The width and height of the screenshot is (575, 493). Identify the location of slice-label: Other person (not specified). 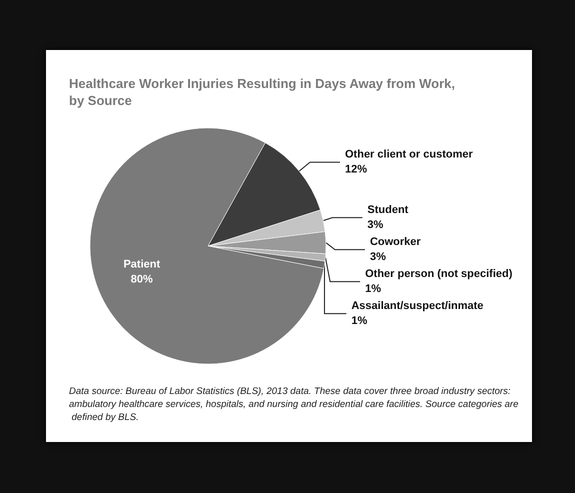
(439, 274).